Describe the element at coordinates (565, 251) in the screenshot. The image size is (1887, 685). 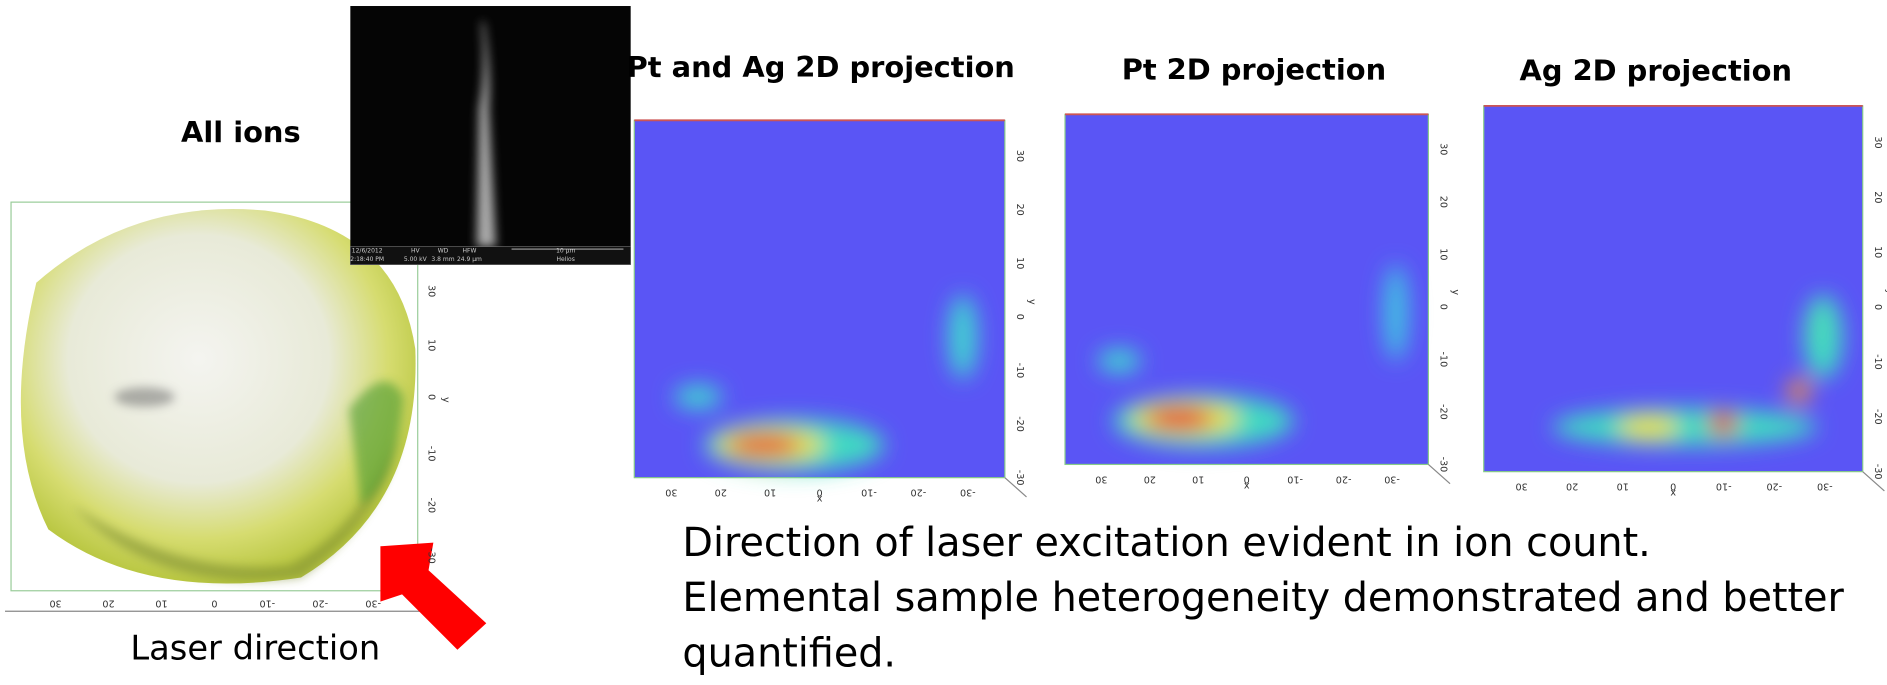
I see `sem-label: 10 µm` at that location.